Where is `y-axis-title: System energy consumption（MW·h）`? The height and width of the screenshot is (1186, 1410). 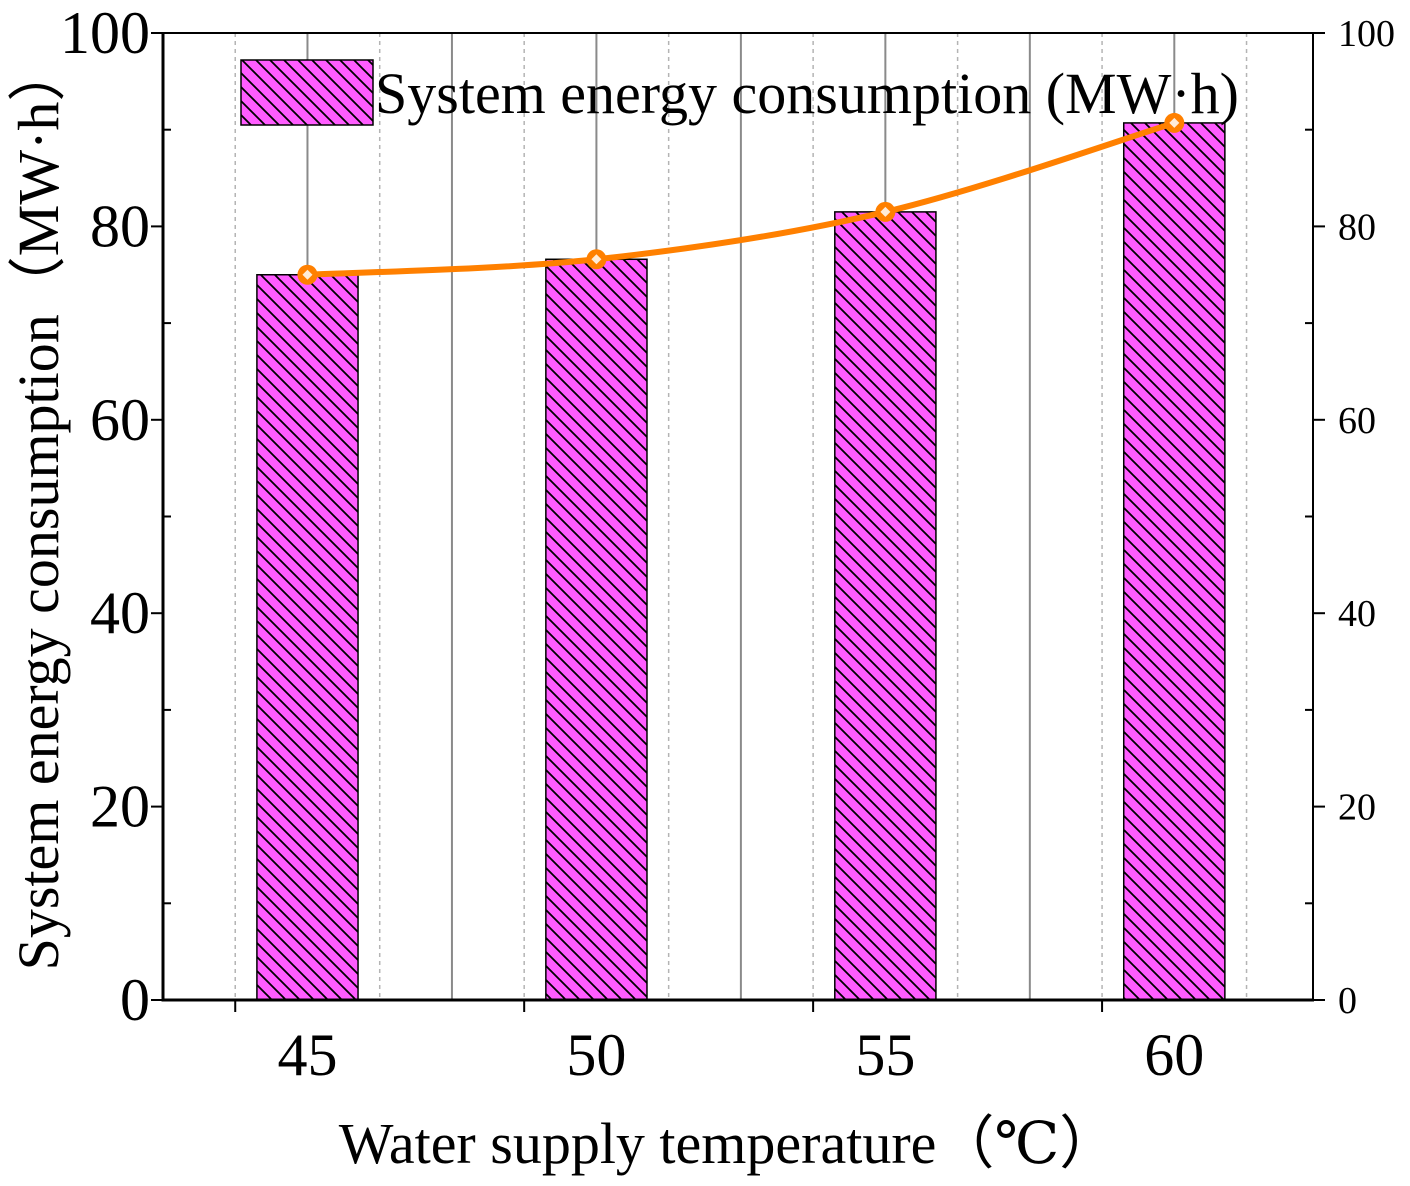
y-axis-title: System energy consumption（MW·h） is located at coordinates (38, 507).